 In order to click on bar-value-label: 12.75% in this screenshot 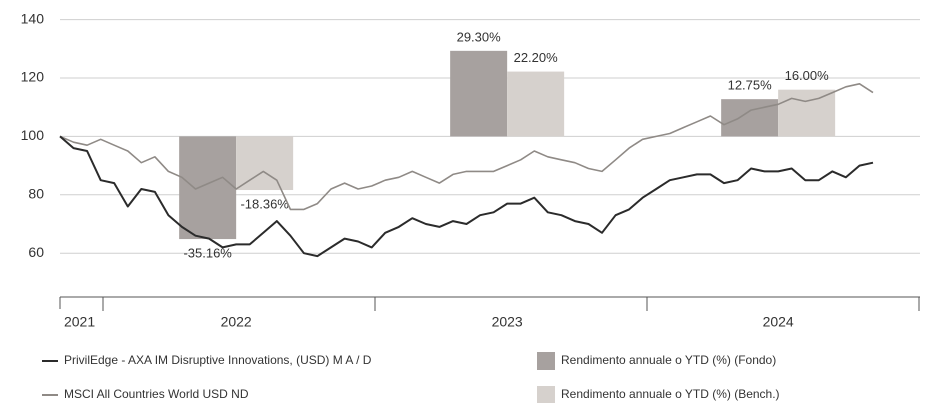, I will do `click(750, 85)`.